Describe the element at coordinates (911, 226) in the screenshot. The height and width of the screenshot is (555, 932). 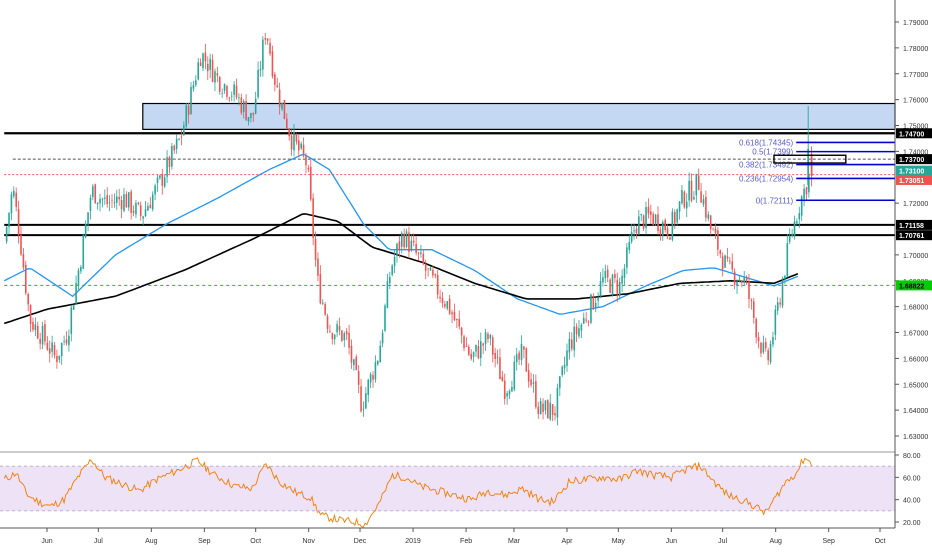
I see `price-tag-label: 1.71158` at that location.